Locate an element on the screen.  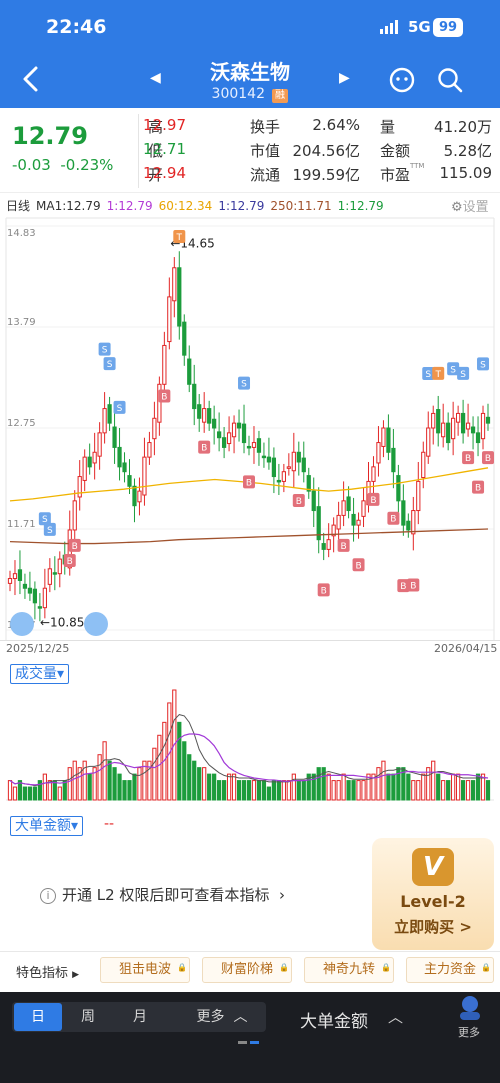
search-icon is located at coordinates (450, 80).